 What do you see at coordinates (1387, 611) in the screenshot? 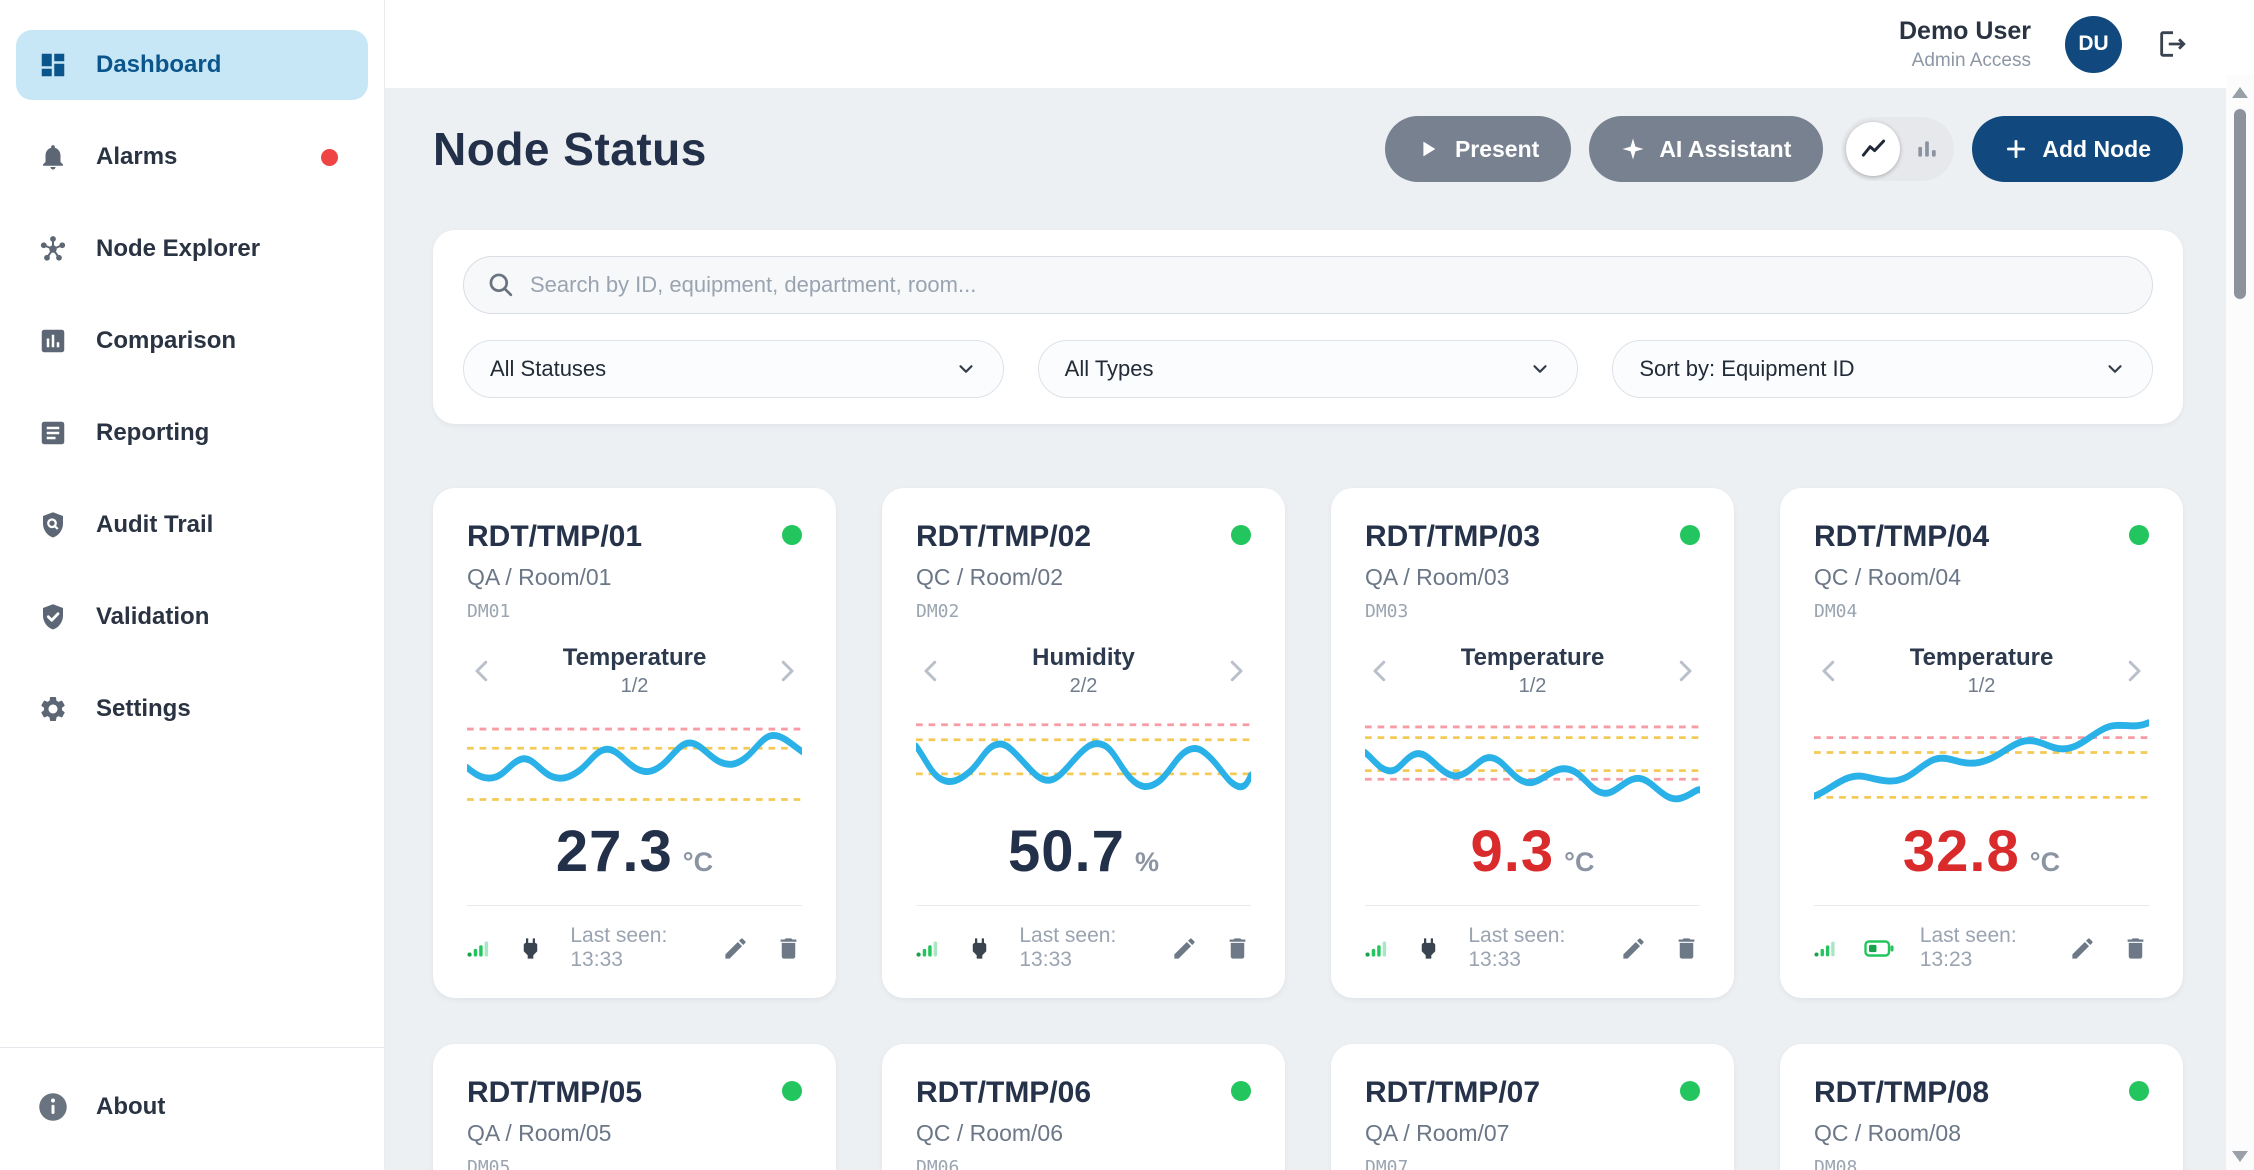
I see `node-code: DM03` at bounding box center [1387, 611].